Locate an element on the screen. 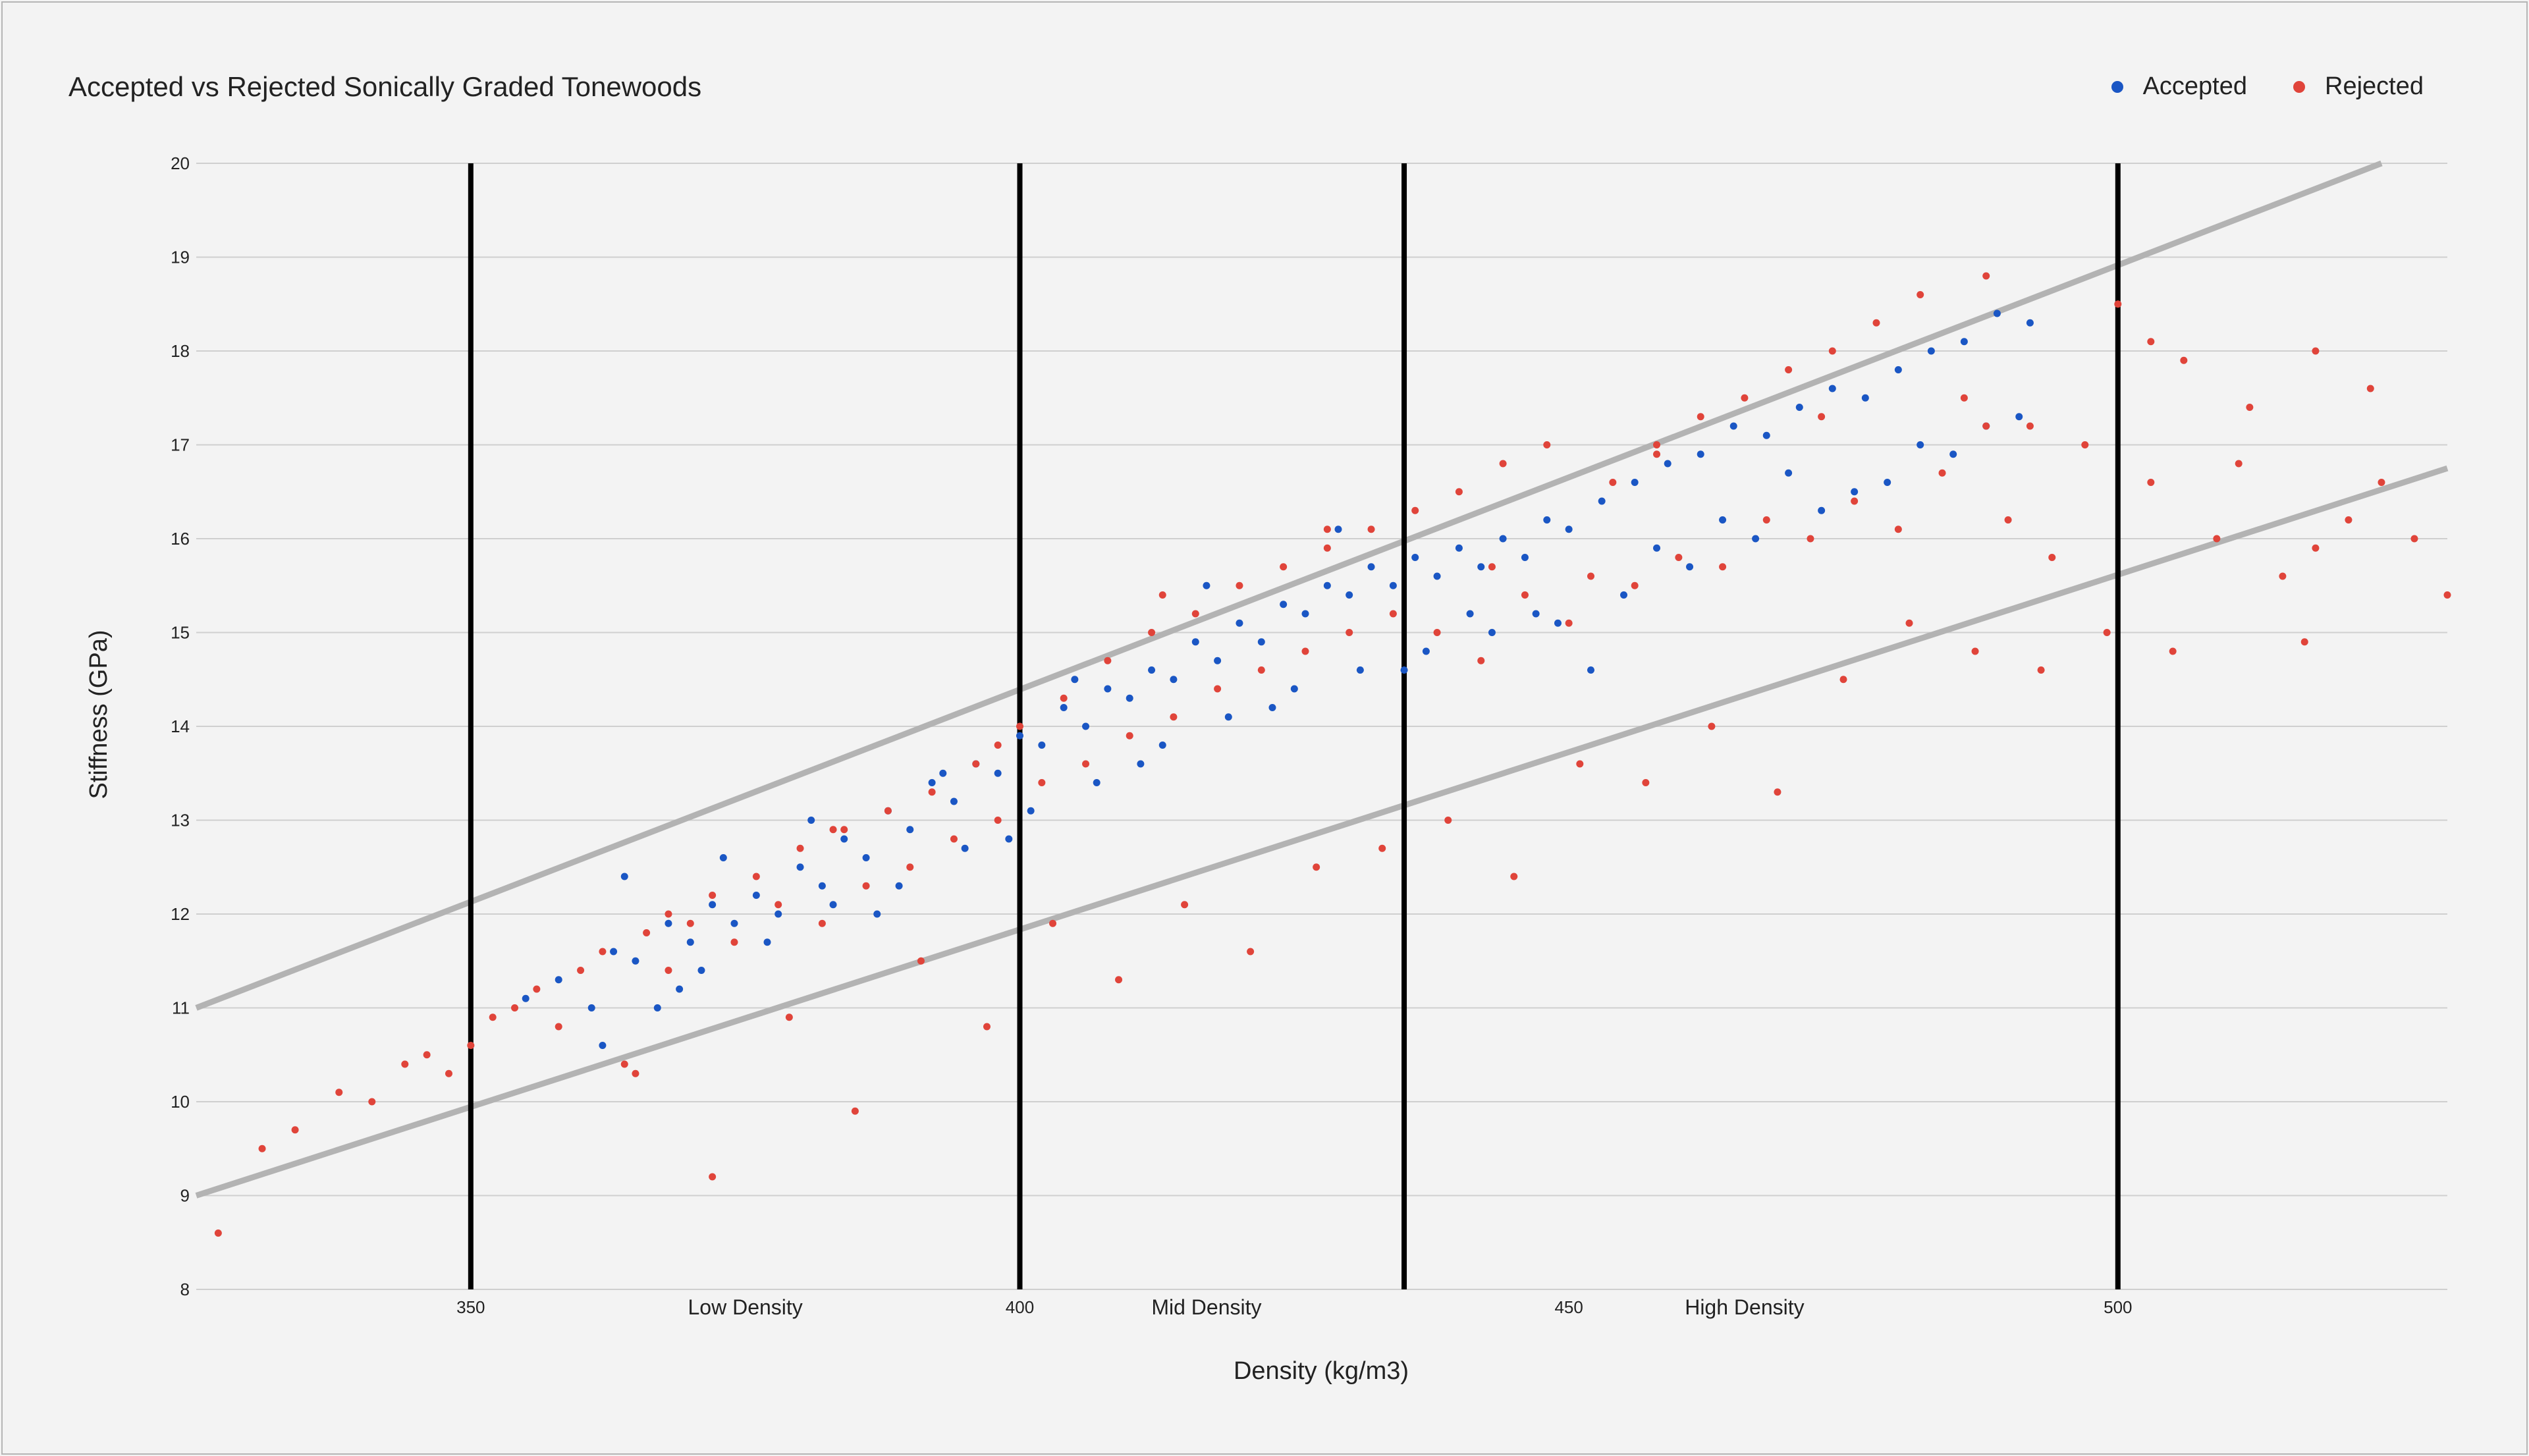  y-tick-label: 17 is located at coordinates (180, 445).